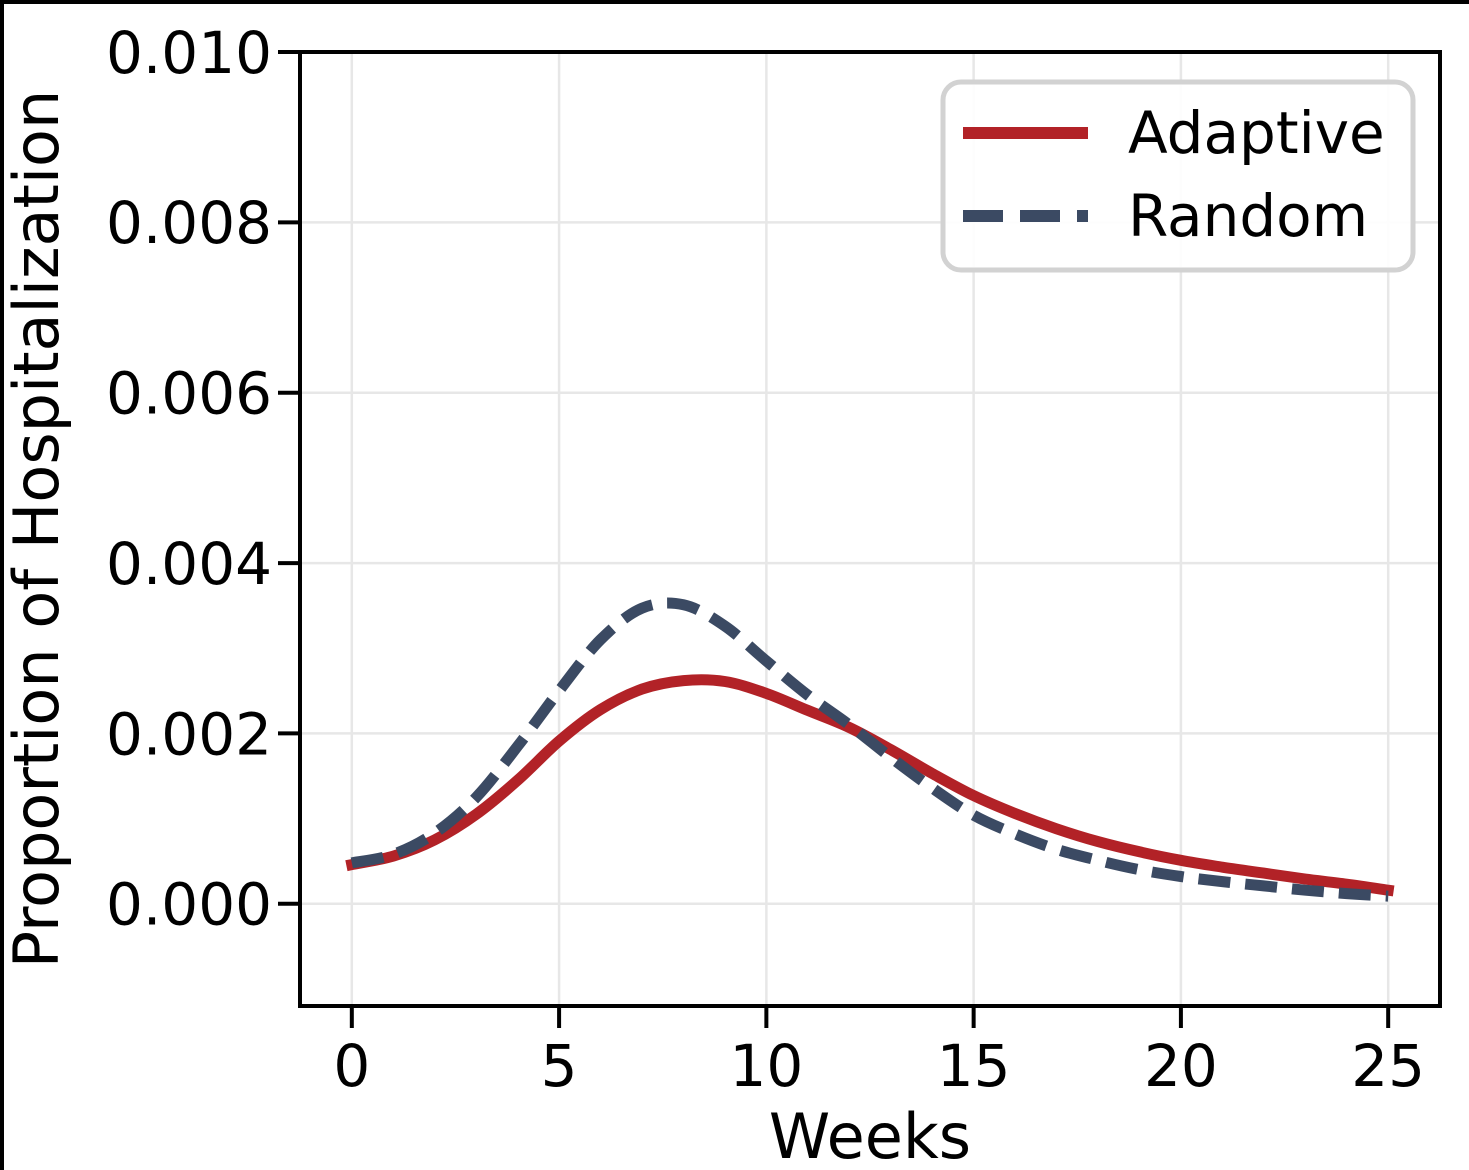 This screenshot has width=1469, height=1170. I want to click on figure-border-left, so click(2, 585).